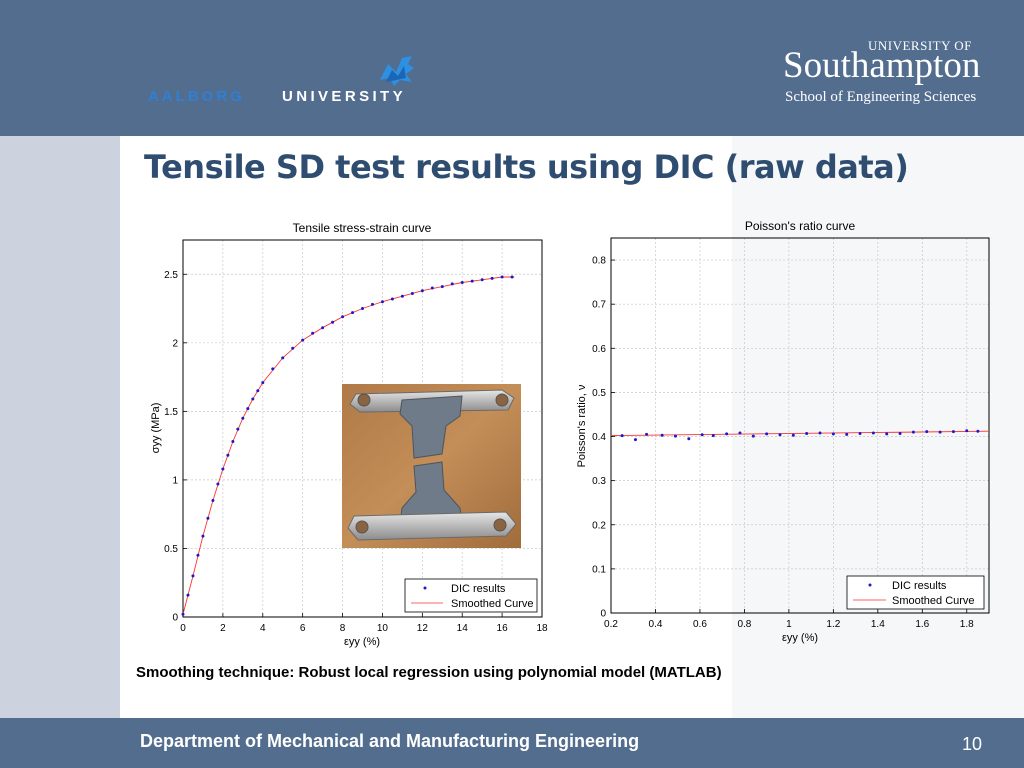  I want to click on chart-series, so click(348, 445).